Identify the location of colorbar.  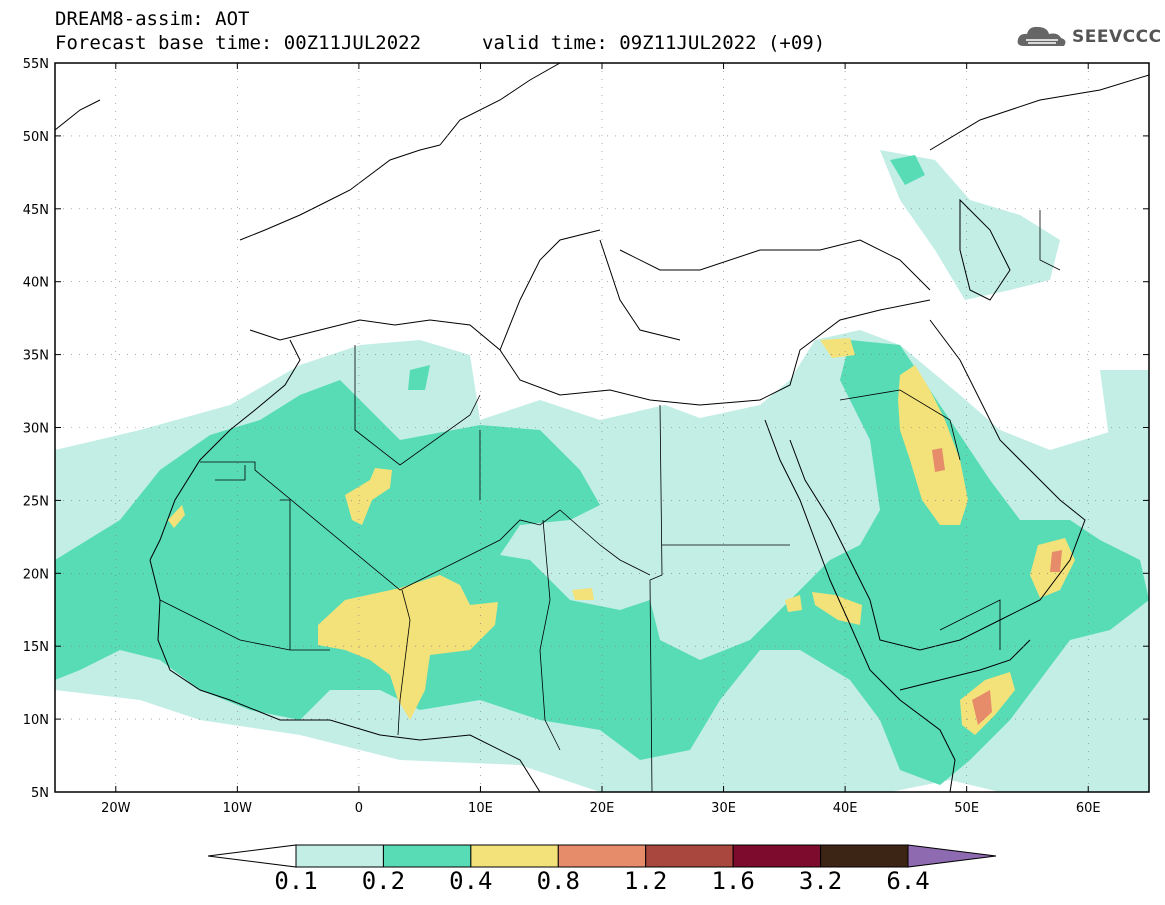
(602, 856).